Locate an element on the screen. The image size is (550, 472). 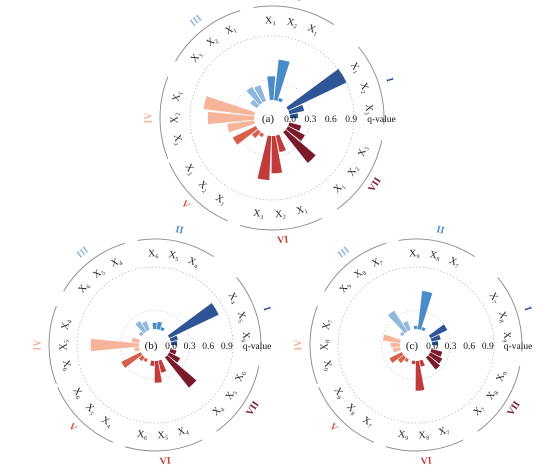
group-arc-VI is located at coordinates (163, 445).